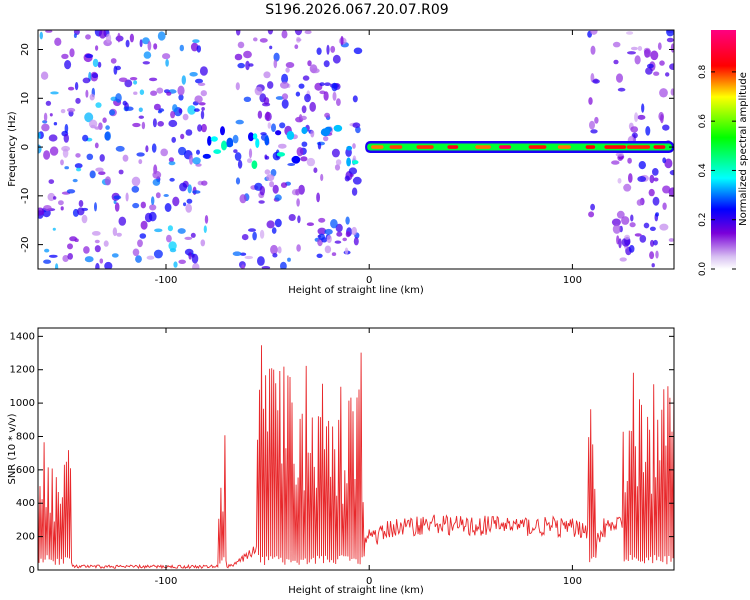  What do you see at coordinates (12, 448) in the screenshot?
I see `snr-y-label: SNR (10 * v/v)` at bounding box center [12, 448].